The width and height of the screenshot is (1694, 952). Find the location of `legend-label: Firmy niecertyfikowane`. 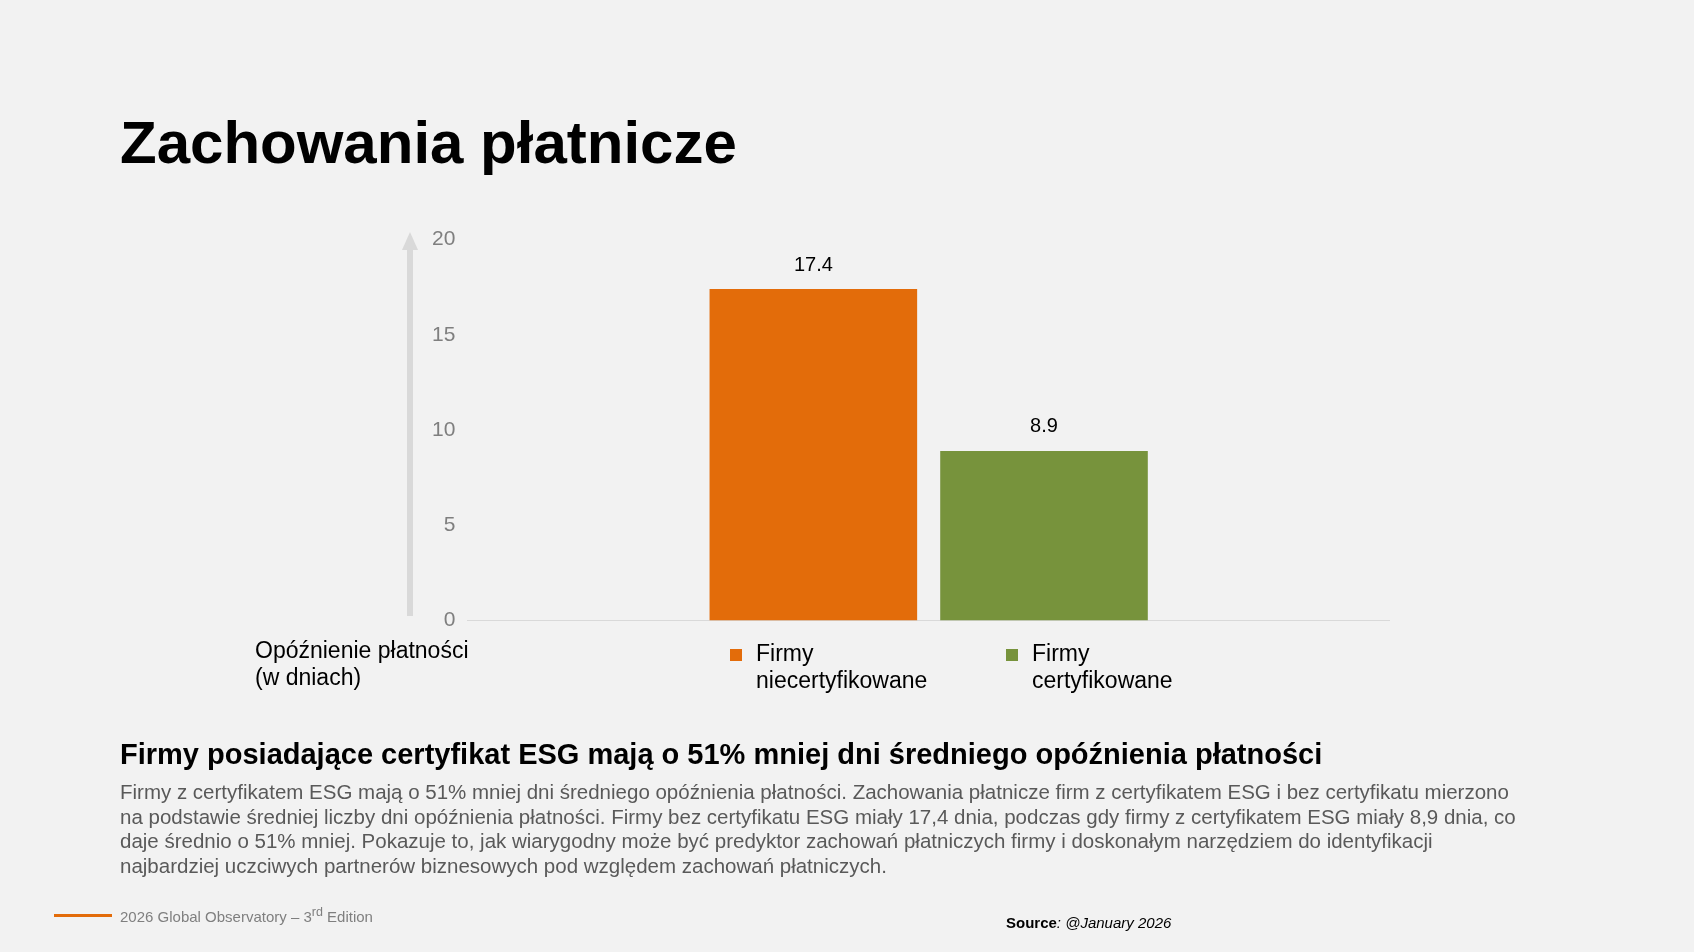

legend-label: Firmy niecertyfikowane is located at coordinates (842, 667).